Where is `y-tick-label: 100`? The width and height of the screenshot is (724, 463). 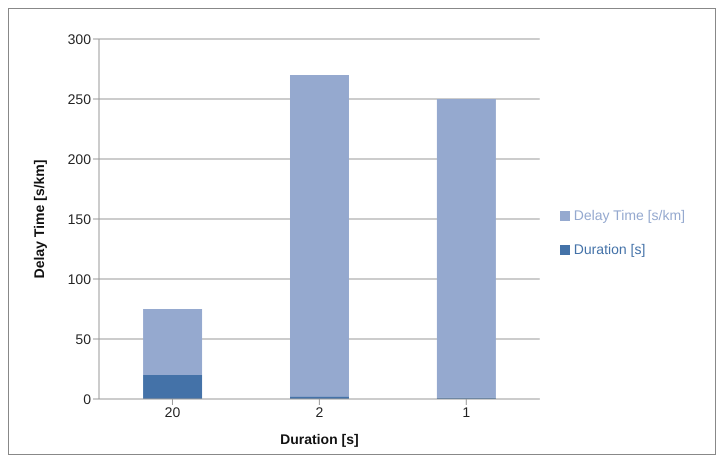
y-tick-label: 100 is located at coordinates (80, 278).